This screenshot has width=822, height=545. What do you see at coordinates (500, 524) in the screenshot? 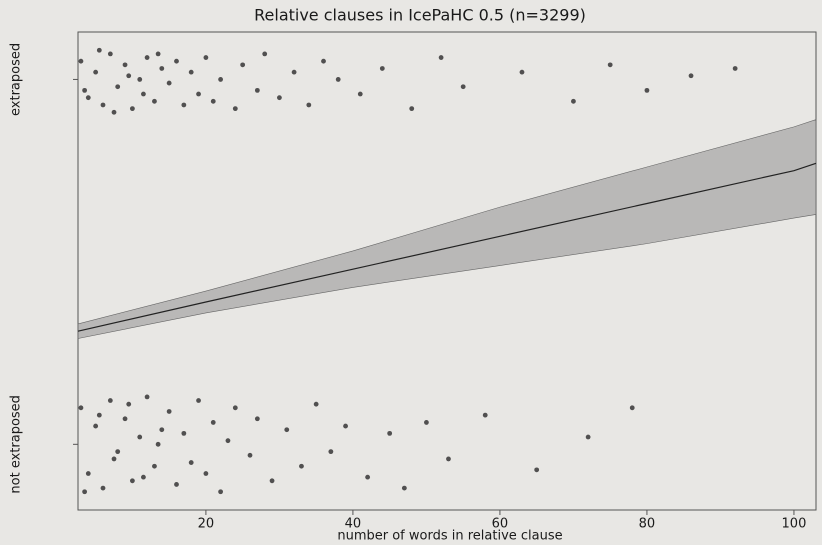
I see `x-tick-label: 60` at bounding box center [500, 524].